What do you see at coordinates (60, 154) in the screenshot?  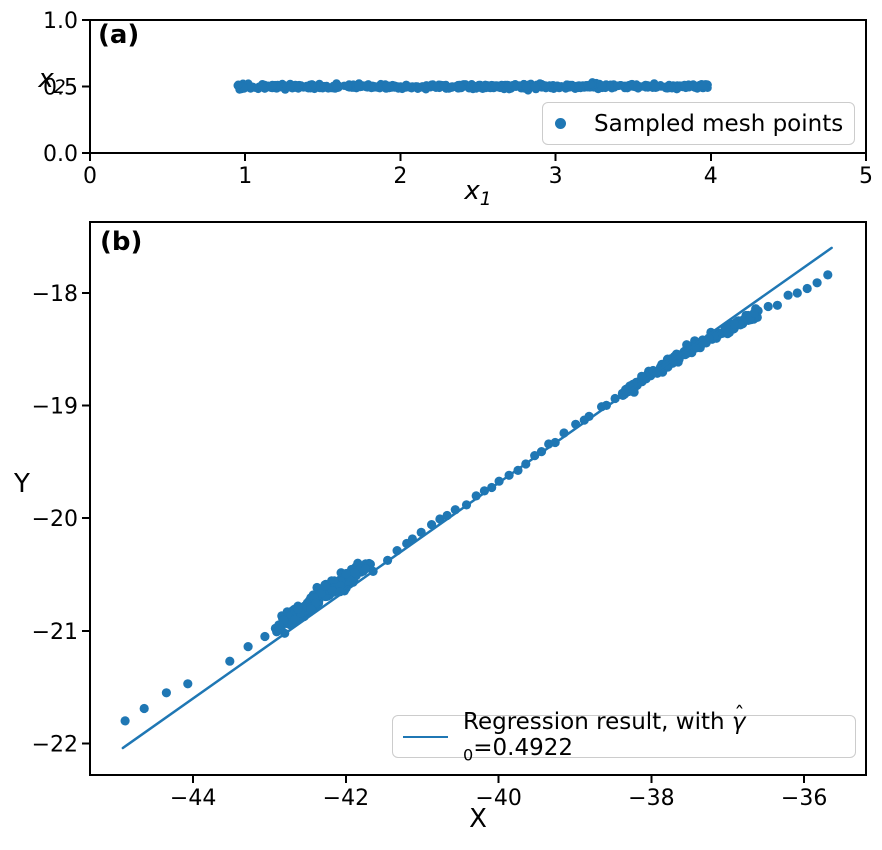 I see `panel-a-ytick-label: 0.0` at bounding box center [60, 154].